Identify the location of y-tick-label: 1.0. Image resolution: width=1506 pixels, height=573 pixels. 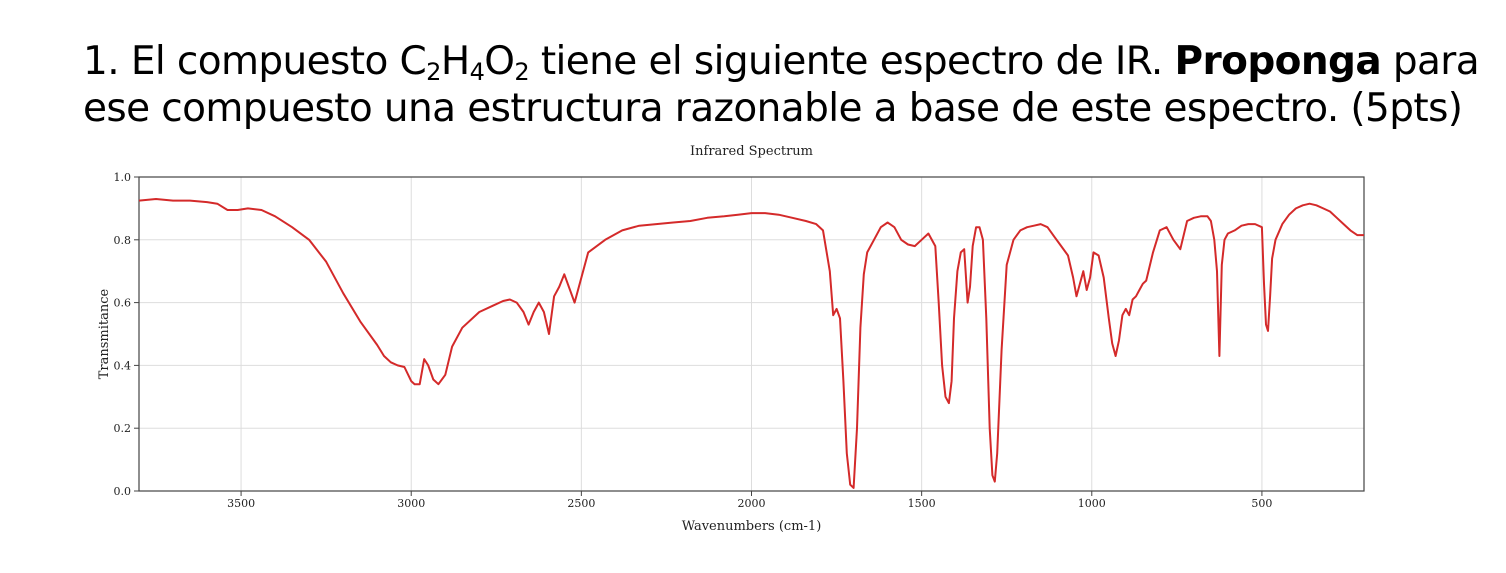
(123, 177).